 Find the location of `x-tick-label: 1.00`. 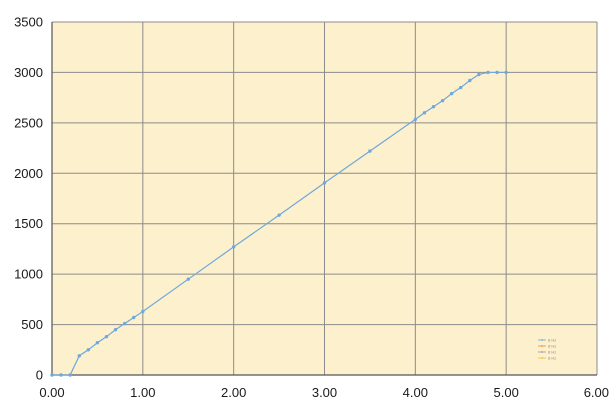

x-tick-label: 1.00 is located at coordinates (142, 392).